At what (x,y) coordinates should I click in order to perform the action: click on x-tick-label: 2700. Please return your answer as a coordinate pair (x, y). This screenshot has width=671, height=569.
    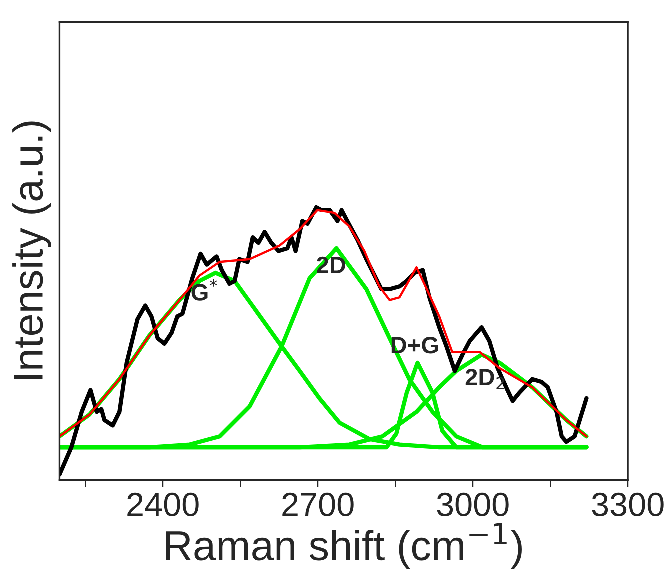
    Looking at the image, I should click on (318, 504).